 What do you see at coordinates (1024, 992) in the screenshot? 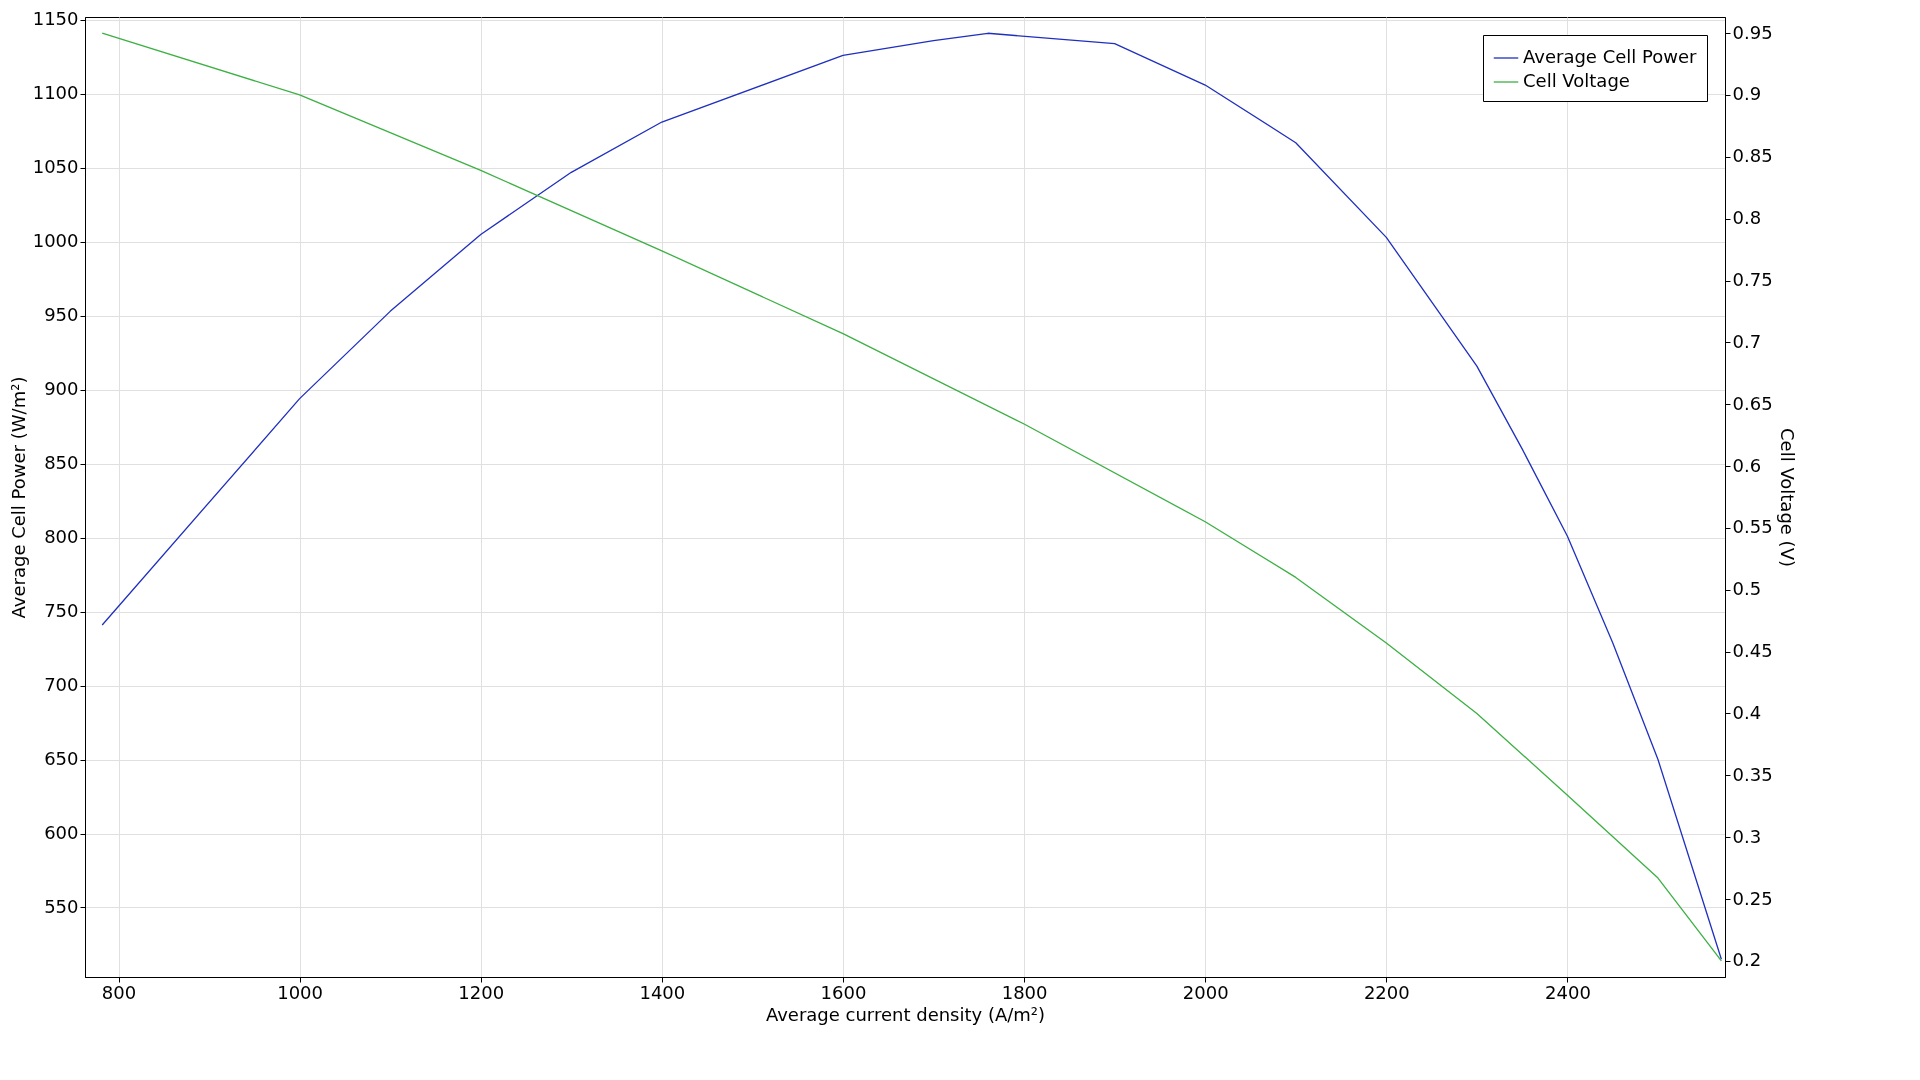
I see `x-tick-label: 1800` at bounding box center [1024, 992].